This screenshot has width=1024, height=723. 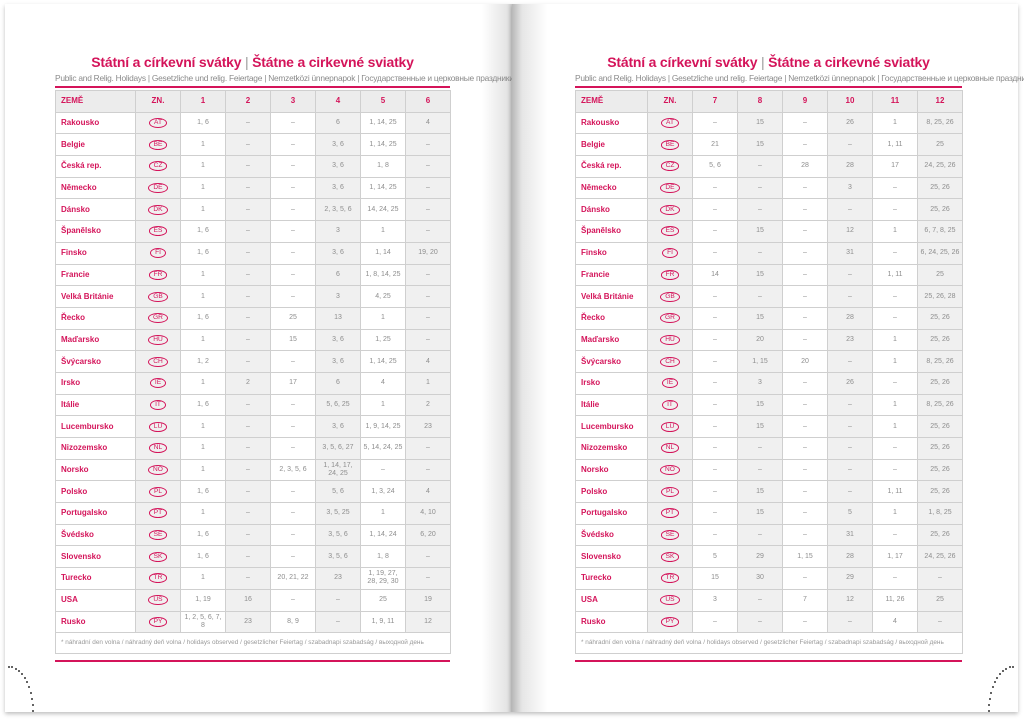 I want to click on header-month: 8, so click(x=760, y=101).